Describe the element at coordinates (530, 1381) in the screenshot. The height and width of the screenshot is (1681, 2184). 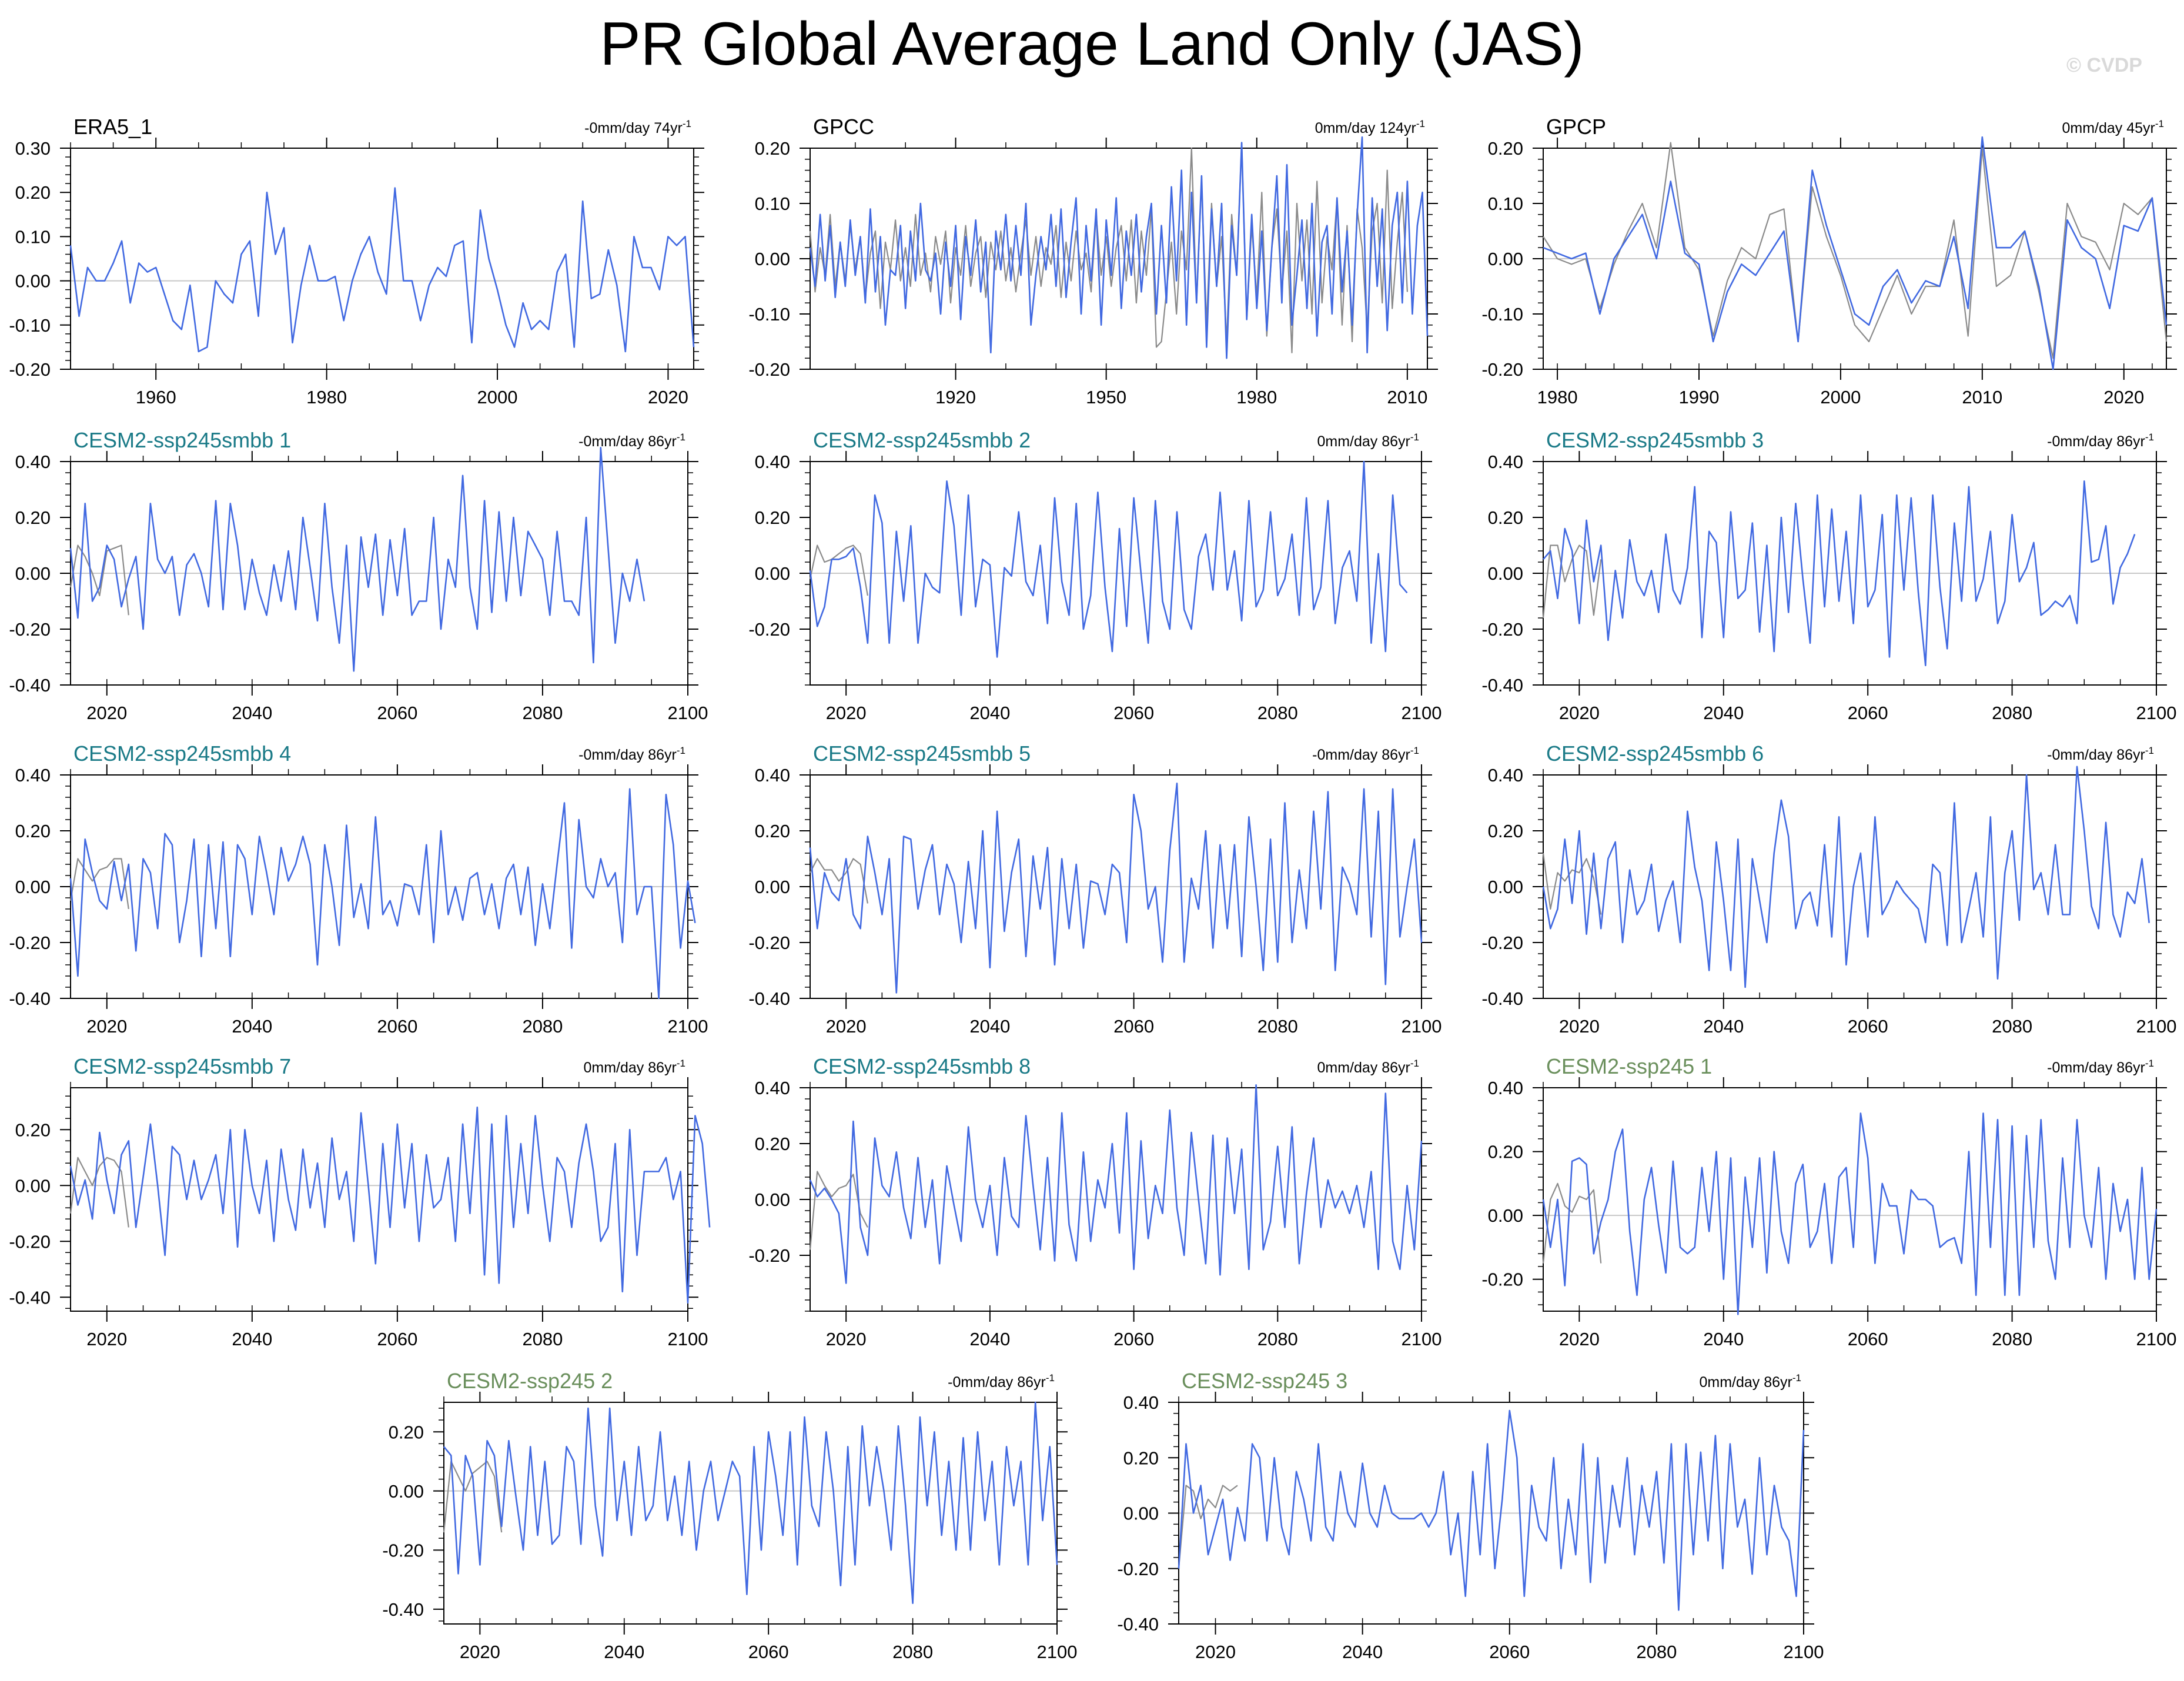
I see `panel-title: CESM2-ssp245 2` at that location.